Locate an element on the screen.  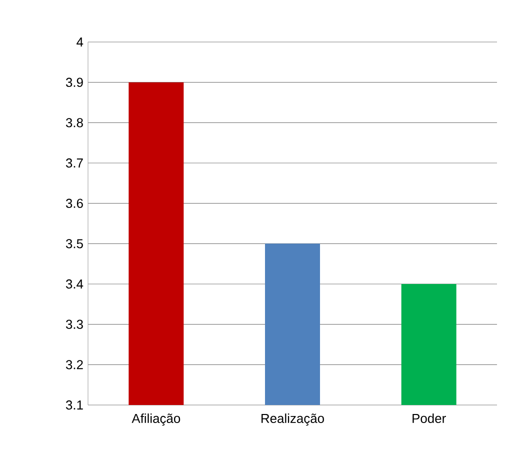
y-tick-label: 3.5 is located at coordinates (74, 243).